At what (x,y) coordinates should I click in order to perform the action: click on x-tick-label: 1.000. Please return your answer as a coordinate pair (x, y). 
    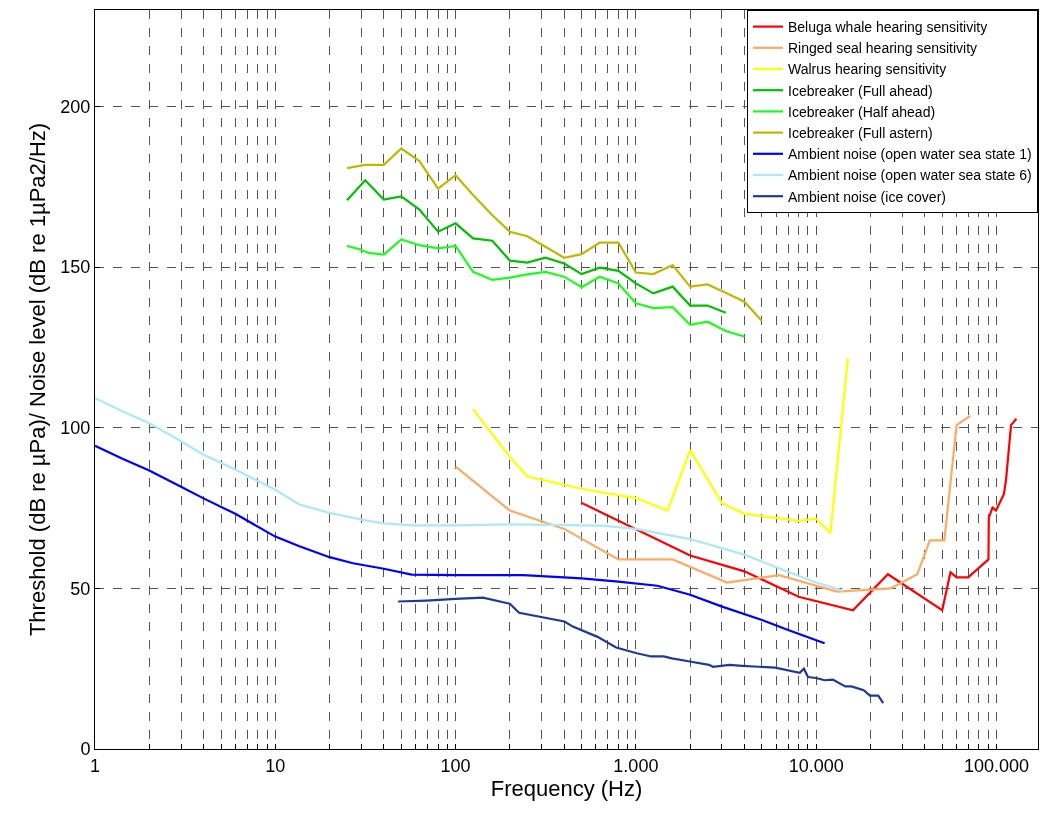
    Looking at the image, I should click on (636, 765).